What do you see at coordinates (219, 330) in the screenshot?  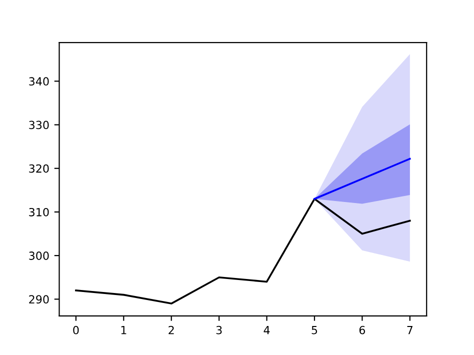 I see `x-tick-label: 3` at bounding box center [219, 330].